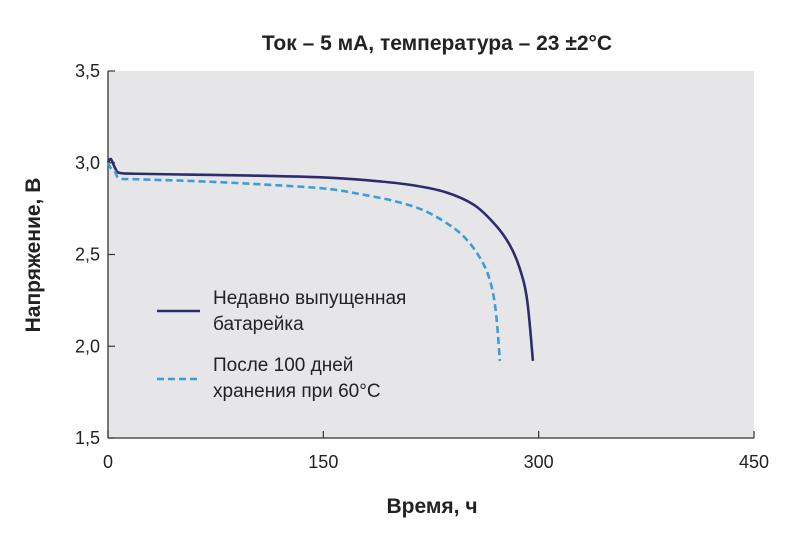 This screenshot has width=800, height=559. Describe the element at coordinates (437, 43) in the screenshot. I see `chart-title: Ток – 5 мА, температура – 23 ±2°С` at that location.